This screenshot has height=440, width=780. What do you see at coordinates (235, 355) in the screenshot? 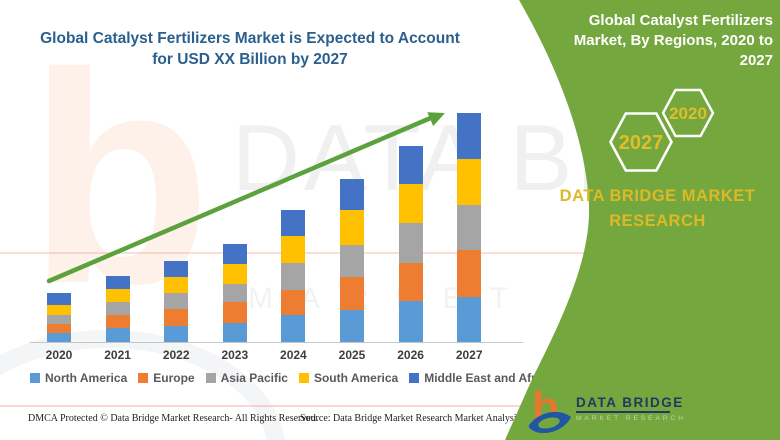
I see `x-axis-label: 2023` at bounding box center [235, 355].